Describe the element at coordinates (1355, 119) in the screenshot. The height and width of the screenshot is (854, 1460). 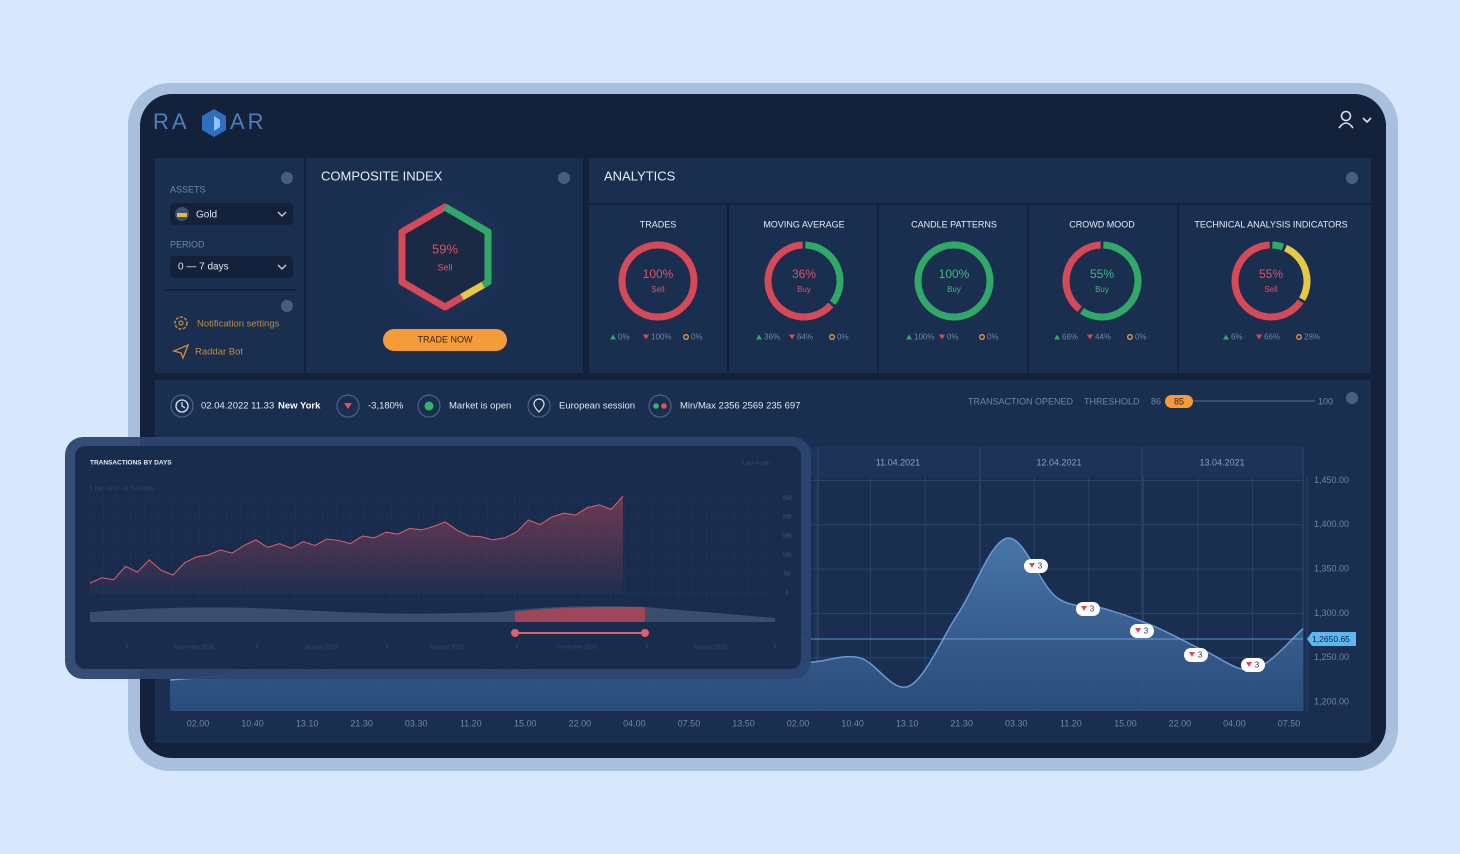
I see `user-menu` at that location.